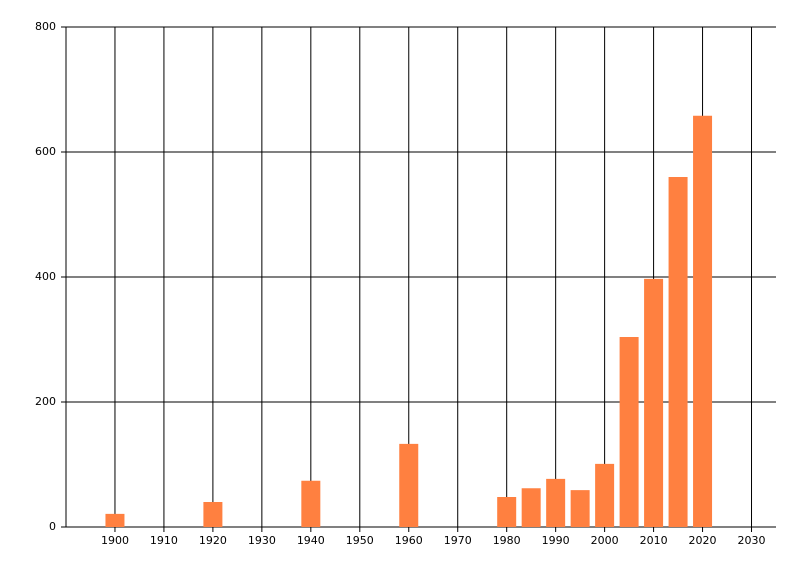 The width and height of the screenshot is (800, 576). Describe the element at coordinates (409, 540) in the screenshot. I see `x-tick-label: 1960` at that location.